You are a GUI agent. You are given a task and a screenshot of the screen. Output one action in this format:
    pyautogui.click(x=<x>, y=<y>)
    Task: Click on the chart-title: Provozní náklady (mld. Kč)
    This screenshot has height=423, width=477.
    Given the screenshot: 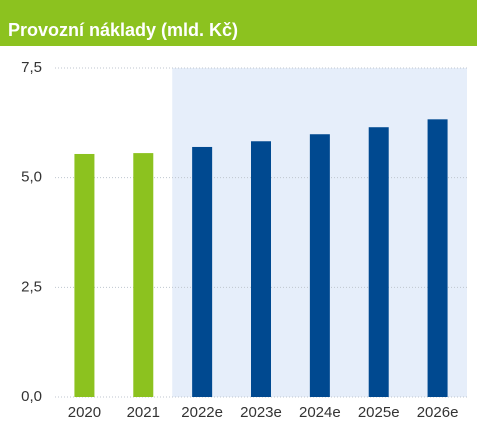 What is the action you would take?
    pyautogui.click(x=123, y=30)
    